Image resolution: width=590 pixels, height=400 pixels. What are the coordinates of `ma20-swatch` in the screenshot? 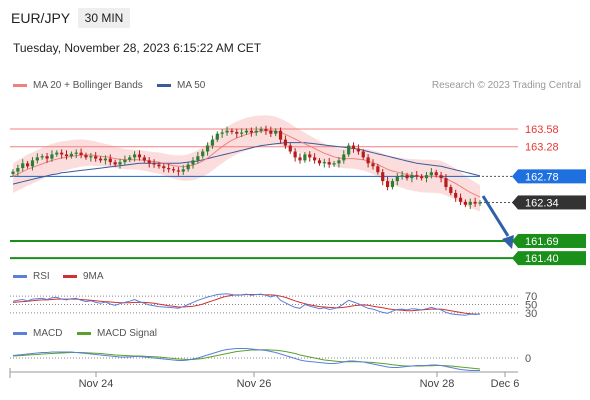 It's located at (20, 85).